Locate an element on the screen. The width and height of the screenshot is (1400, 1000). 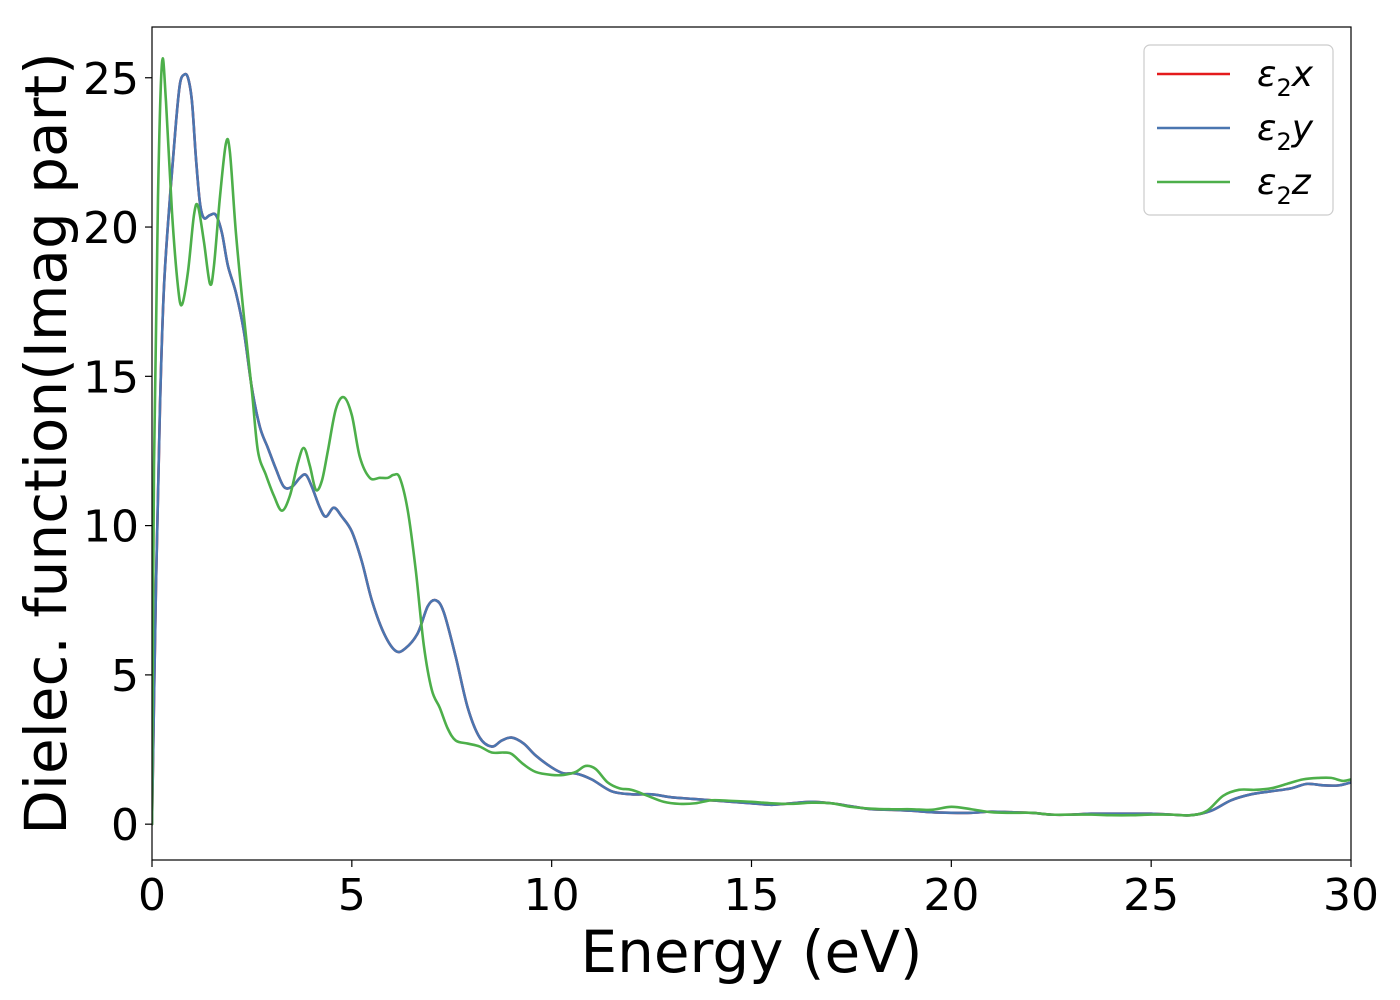
y-tick-label: 15 is located at coordinates (111, 377).